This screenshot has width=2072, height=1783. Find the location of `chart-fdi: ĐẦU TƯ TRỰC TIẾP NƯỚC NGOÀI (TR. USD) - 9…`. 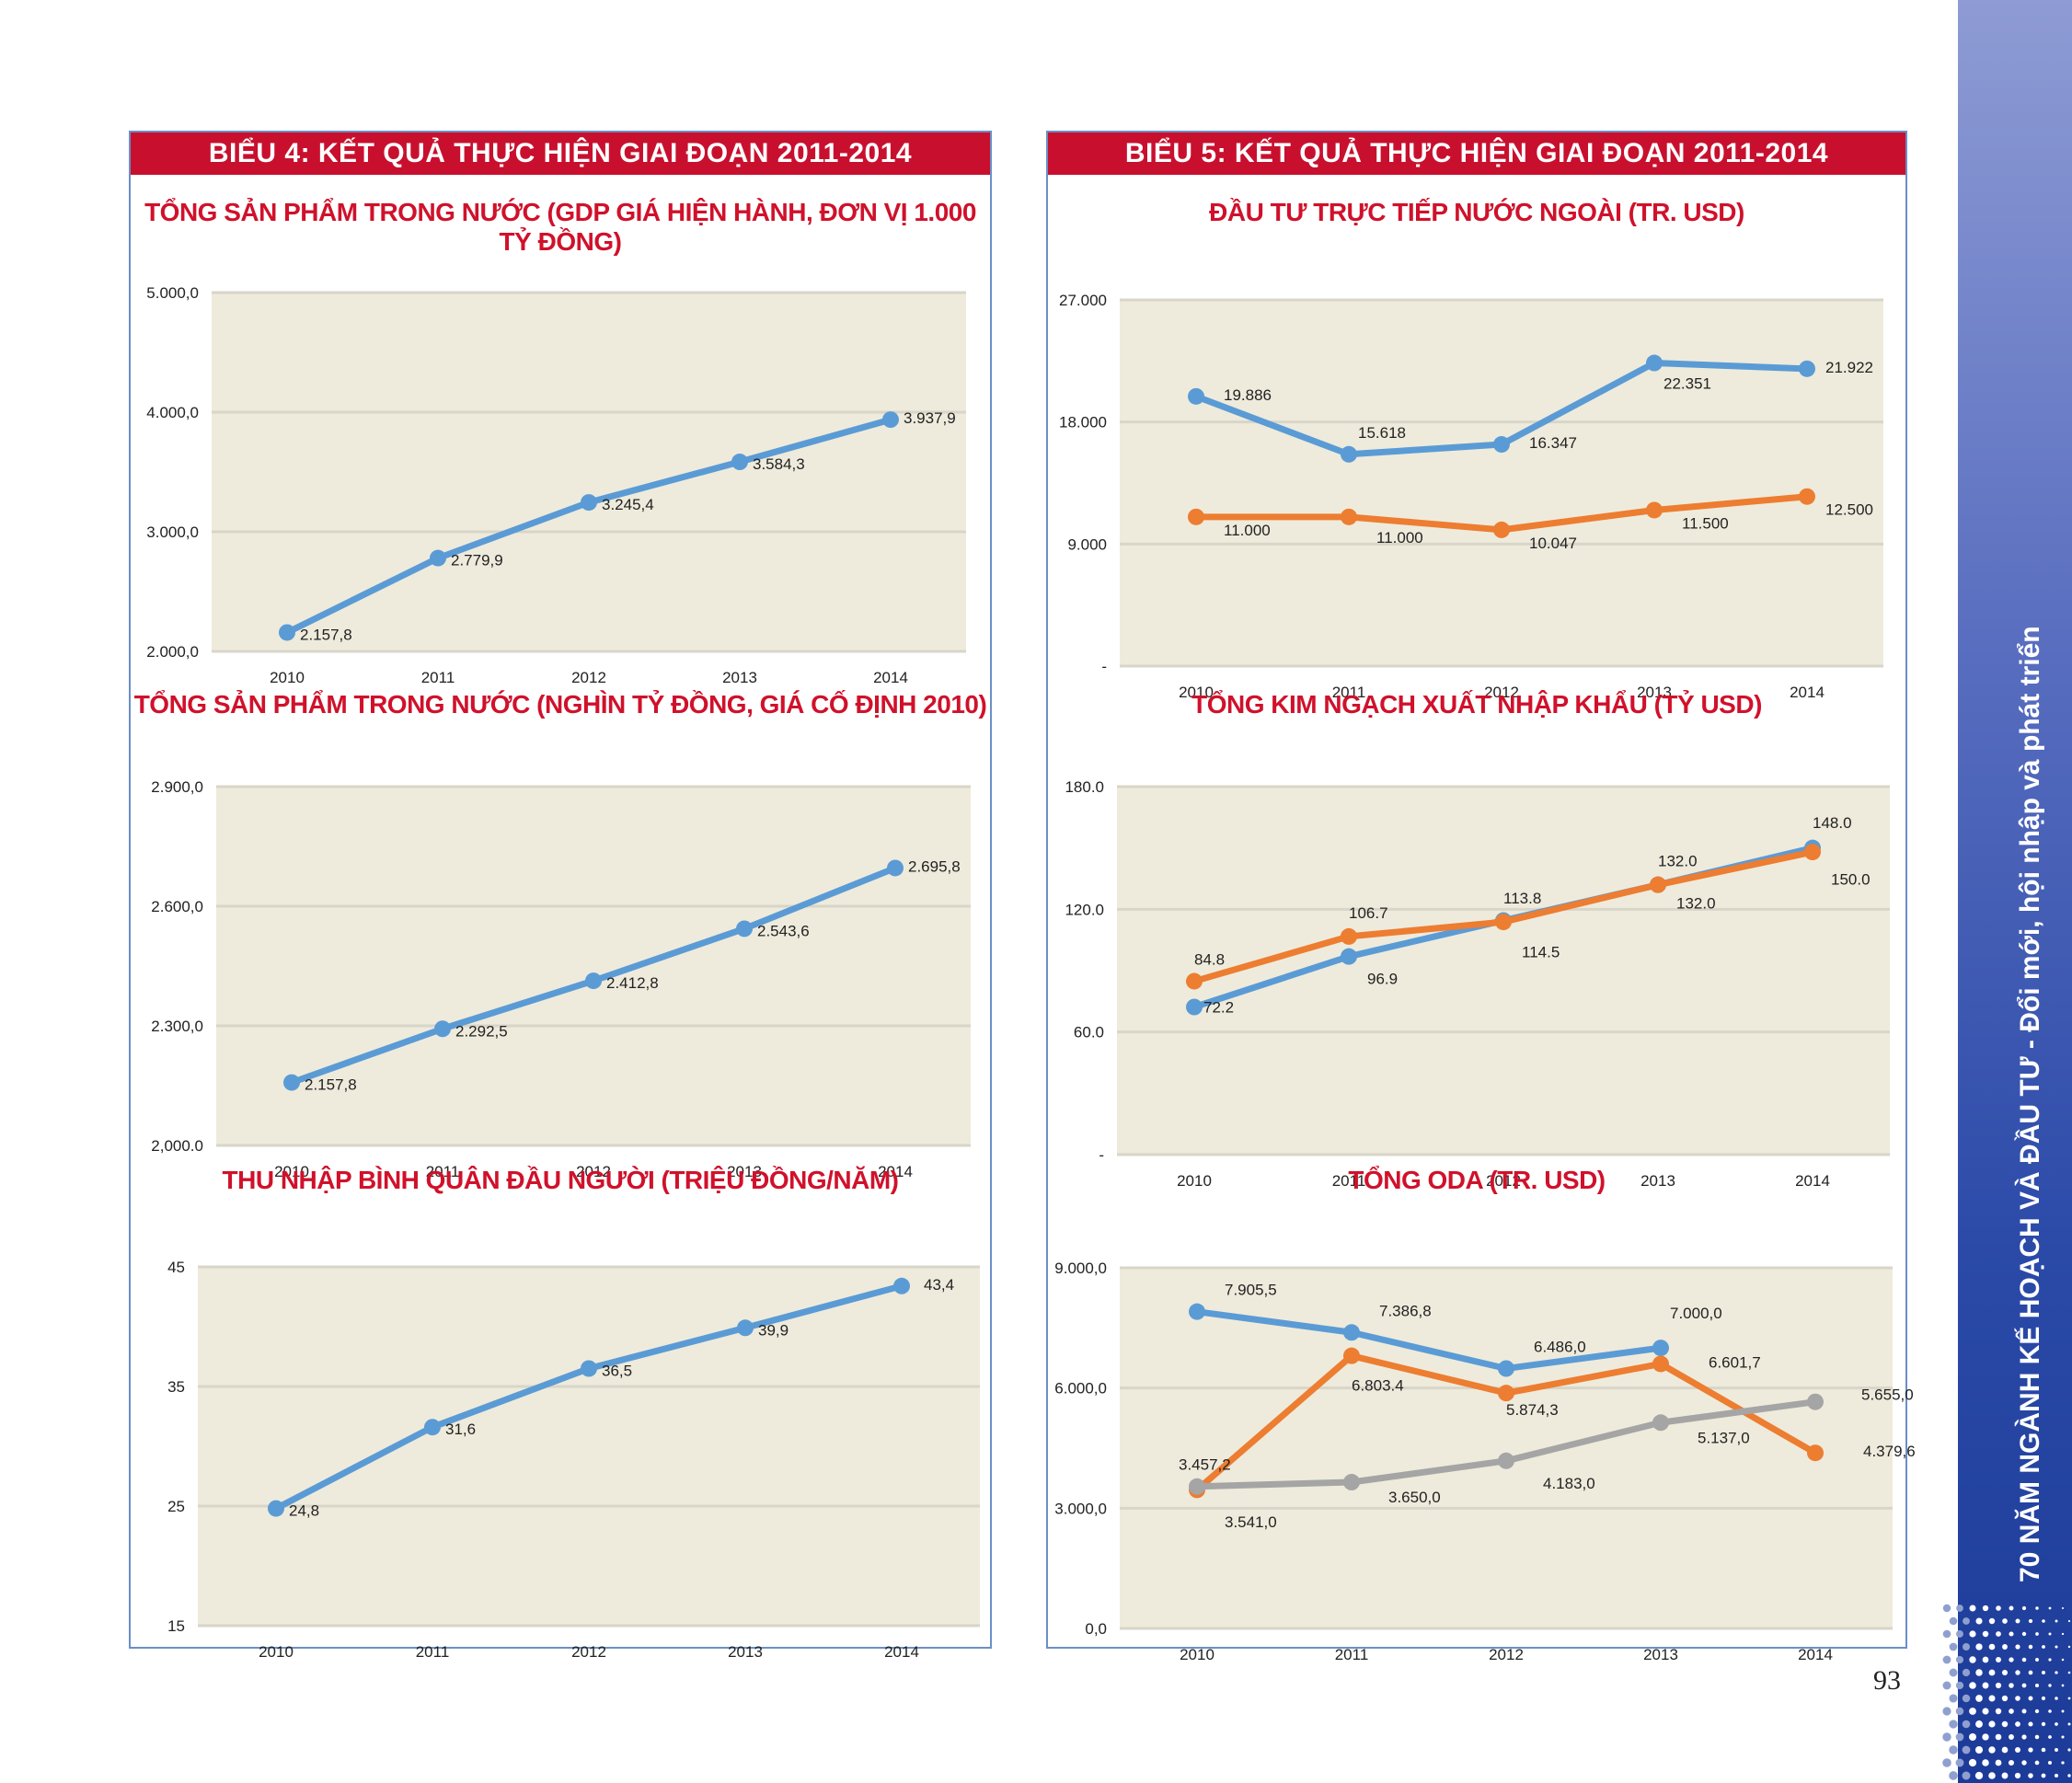

chart-fdi: ĐẦU TƯ TRỰC TIẾP NƯỚC NGOÀI (TR. USD) - 9… is located at coordinates (1476, 447).